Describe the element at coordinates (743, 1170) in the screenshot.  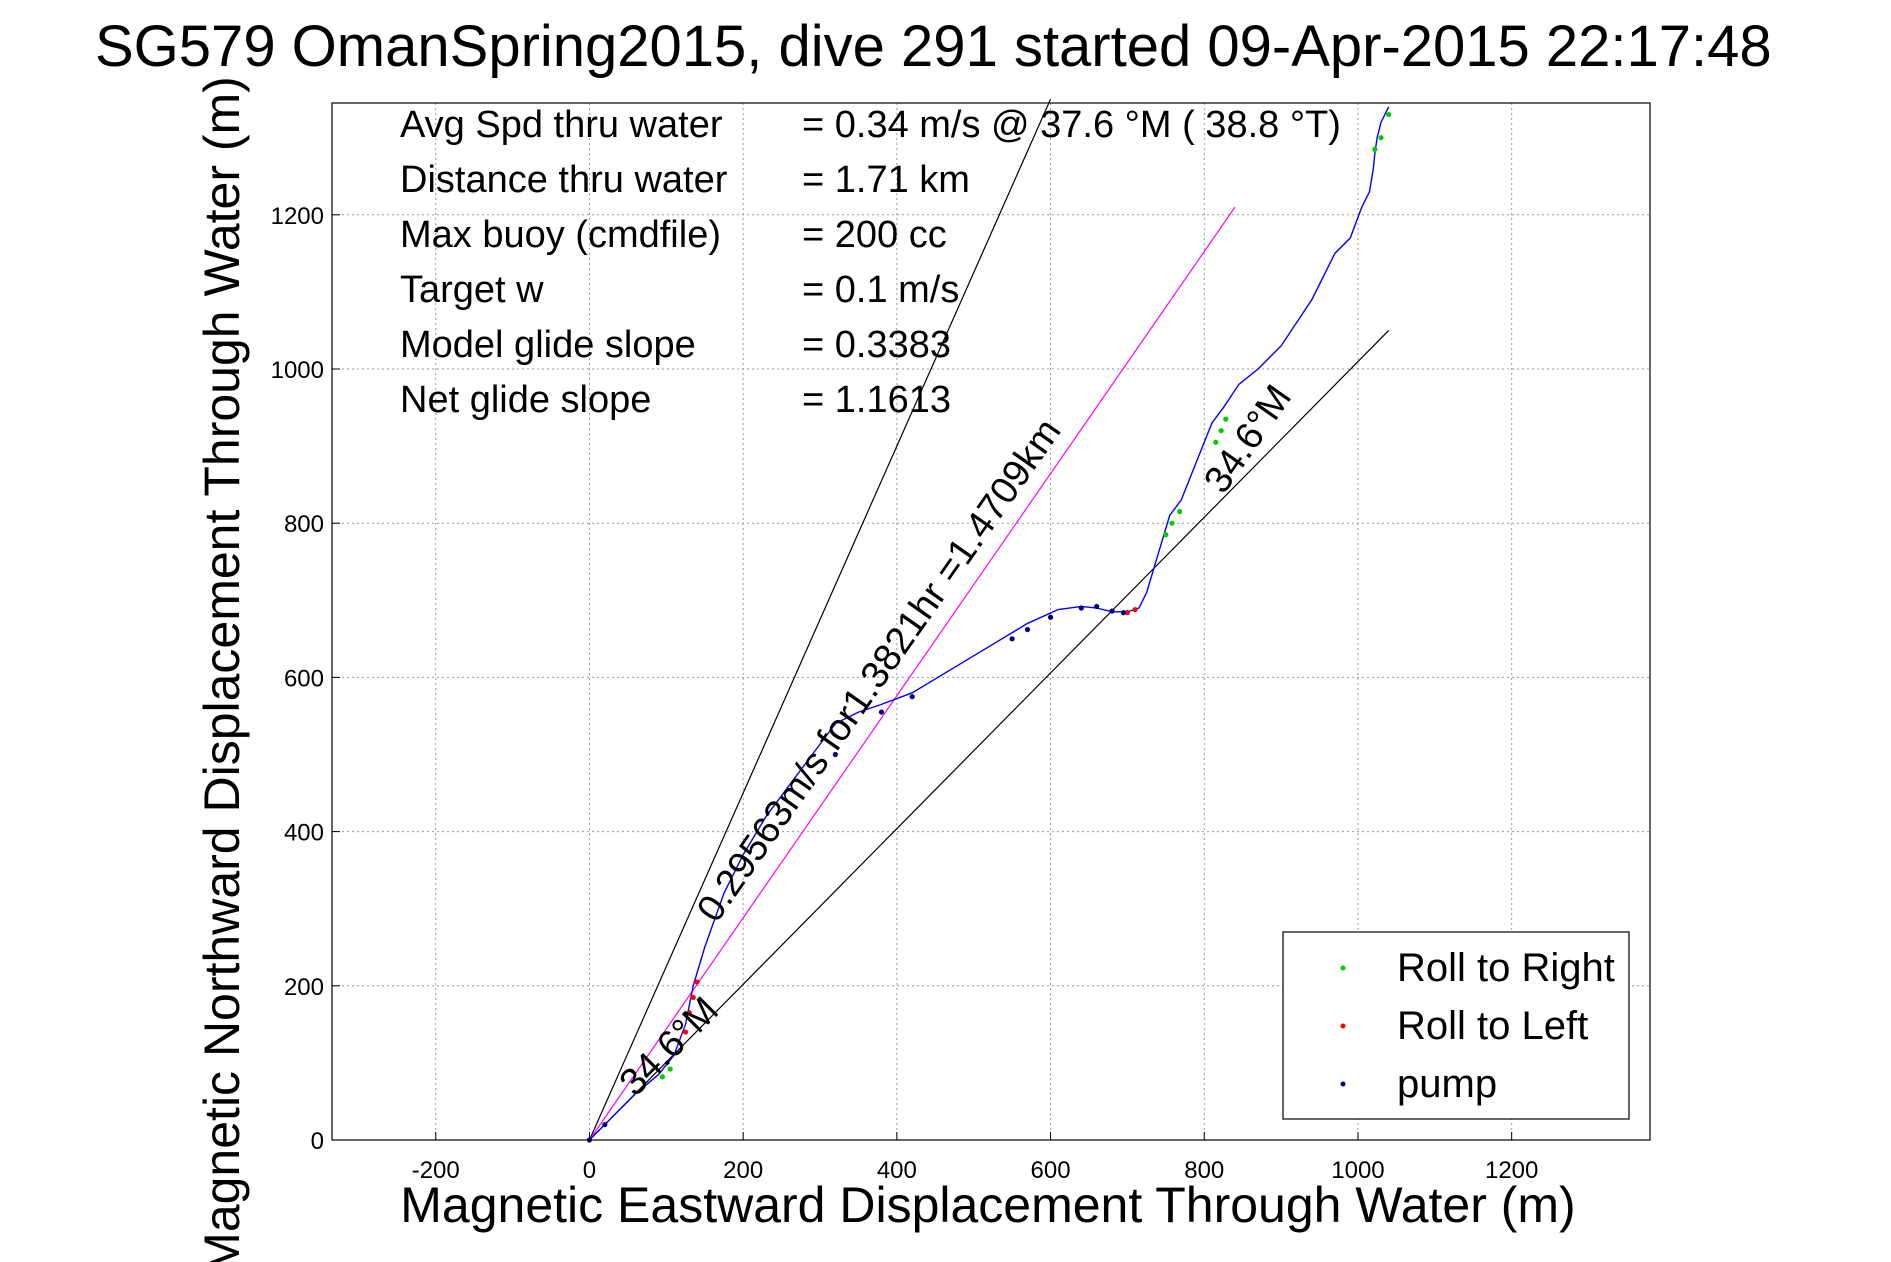
I see `x-tick-label: 200` at that location.